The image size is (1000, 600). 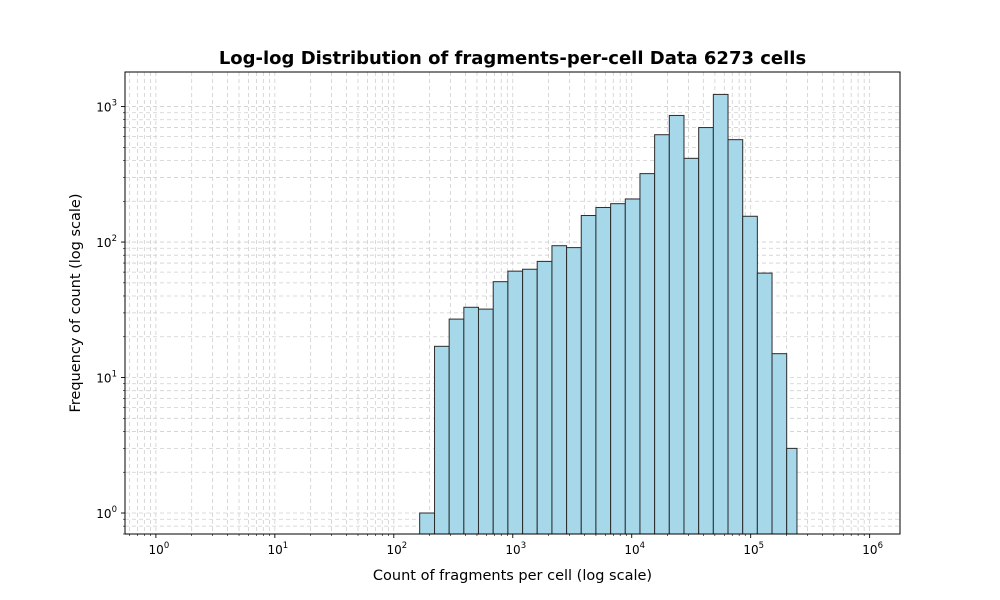 What do you see at coordinates (106, 378) in the screenshot?
I see `y-tick-label: 10¹` at bounding box center [106, 378].